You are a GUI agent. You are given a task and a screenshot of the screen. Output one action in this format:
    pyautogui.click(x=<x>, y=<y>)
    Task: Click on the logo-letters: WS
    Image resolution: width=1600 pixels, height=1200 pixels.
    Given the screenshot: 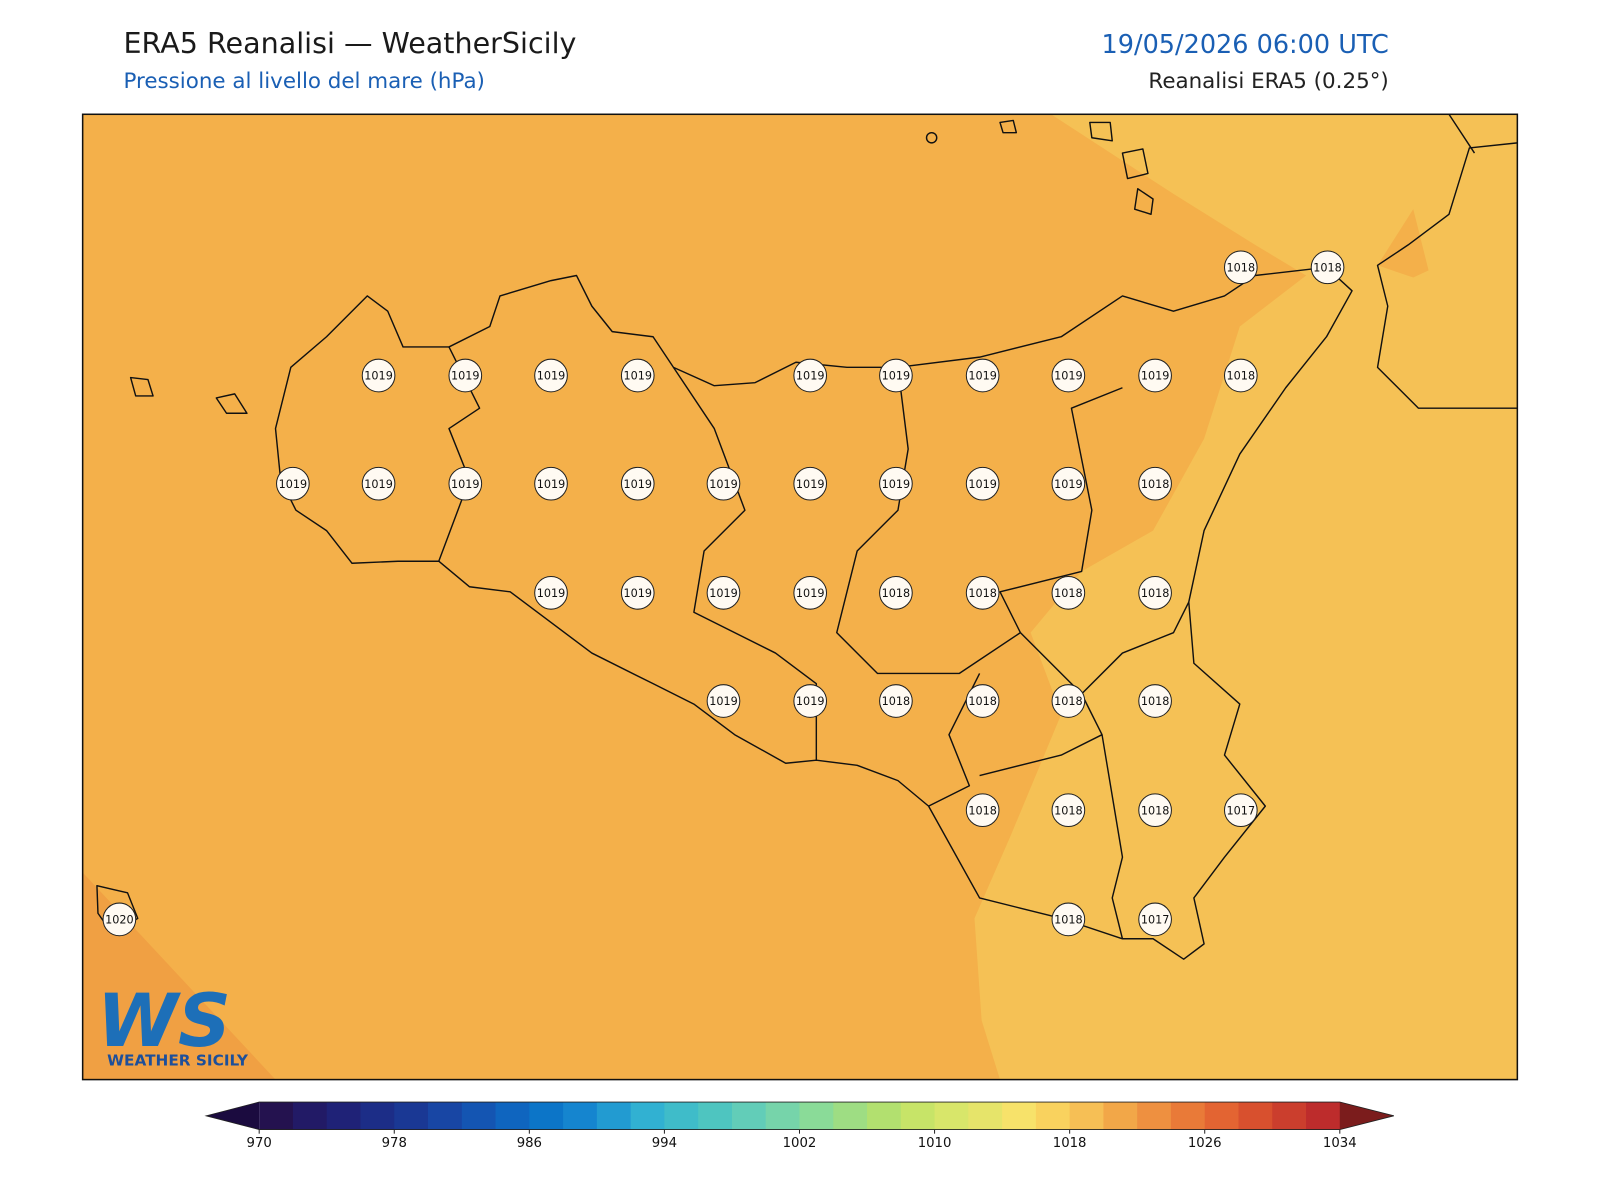 What is the action you would take?
    pyautogui.click(x=164, y=1021)
    